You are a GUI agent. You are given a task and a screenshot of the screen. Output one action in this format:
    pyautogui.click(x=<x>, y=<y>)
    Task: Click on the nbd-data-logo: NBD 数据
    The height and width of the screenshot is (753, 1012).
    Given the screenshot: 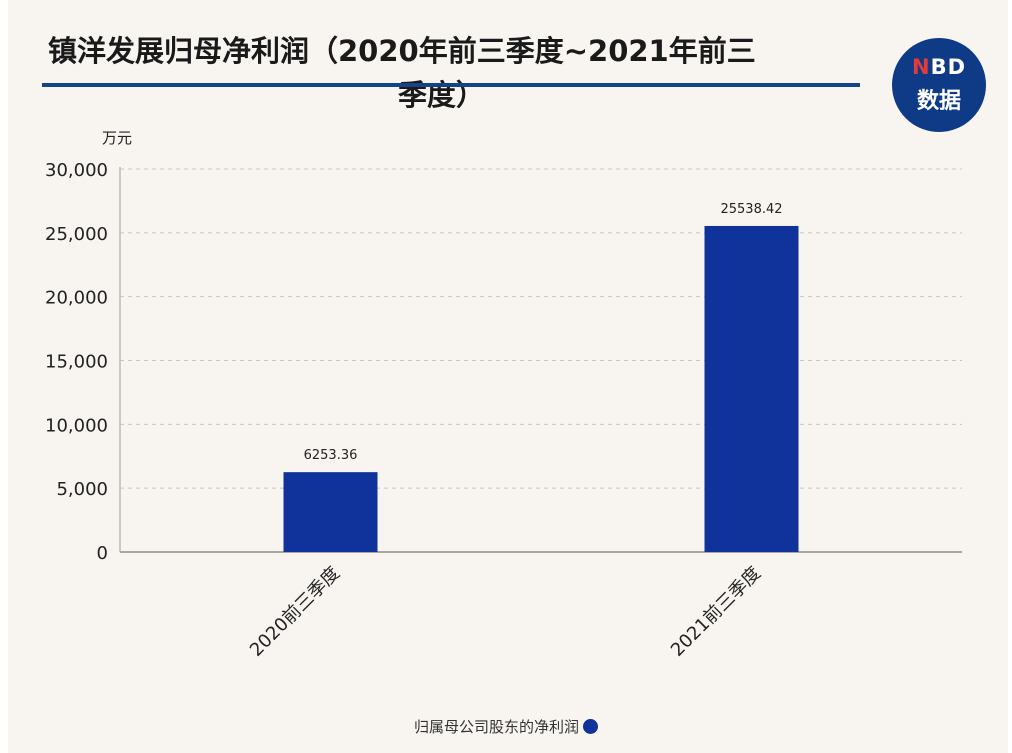 What is the action you would take?
    pyautogui.click(x=939, y=85)
    